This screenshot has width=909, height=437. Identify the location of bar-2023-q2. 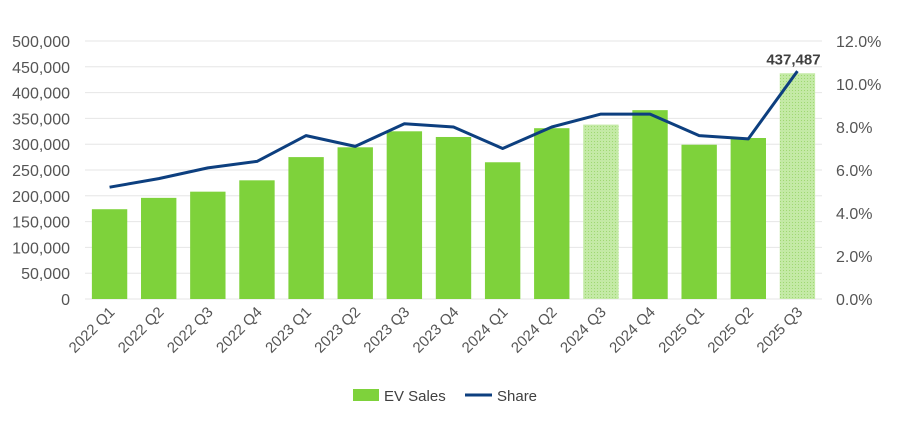
(355, 223).